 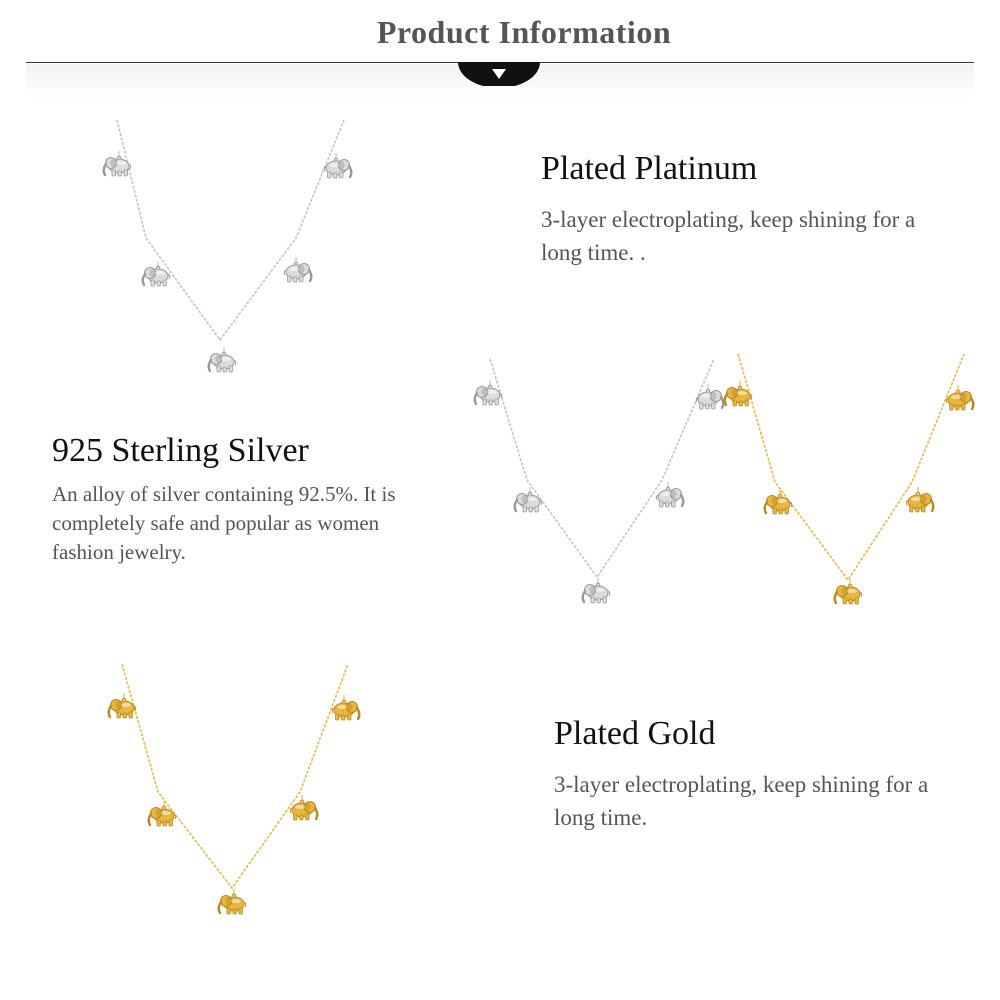 I want to click on silver-elephant-necklace-image, so click(x=227, y=246).